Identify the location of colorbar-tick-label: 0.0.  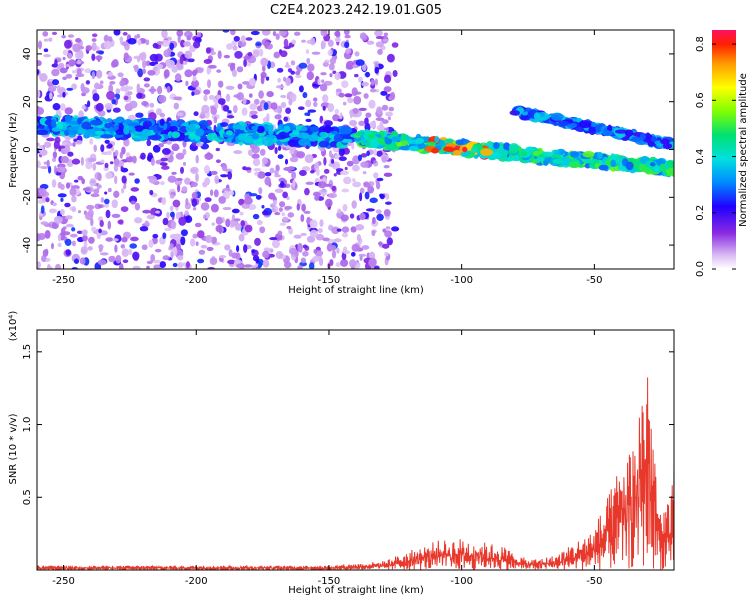
(700, 269).